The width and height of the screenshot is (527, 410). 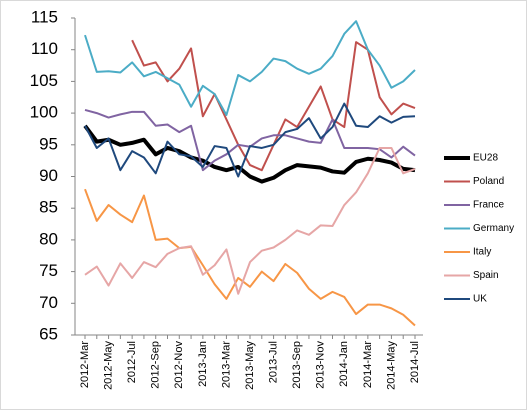 I want to click on legend-label: Germany, so click(x=493, y=228).